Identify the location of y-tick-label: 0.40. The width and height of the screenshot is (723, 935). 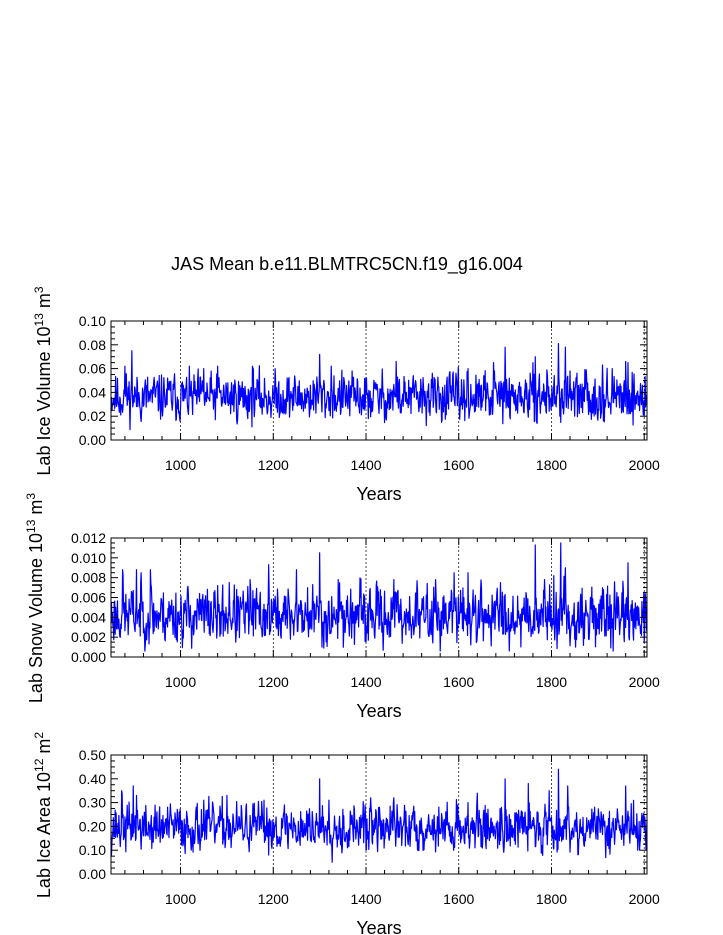
(92, 779).